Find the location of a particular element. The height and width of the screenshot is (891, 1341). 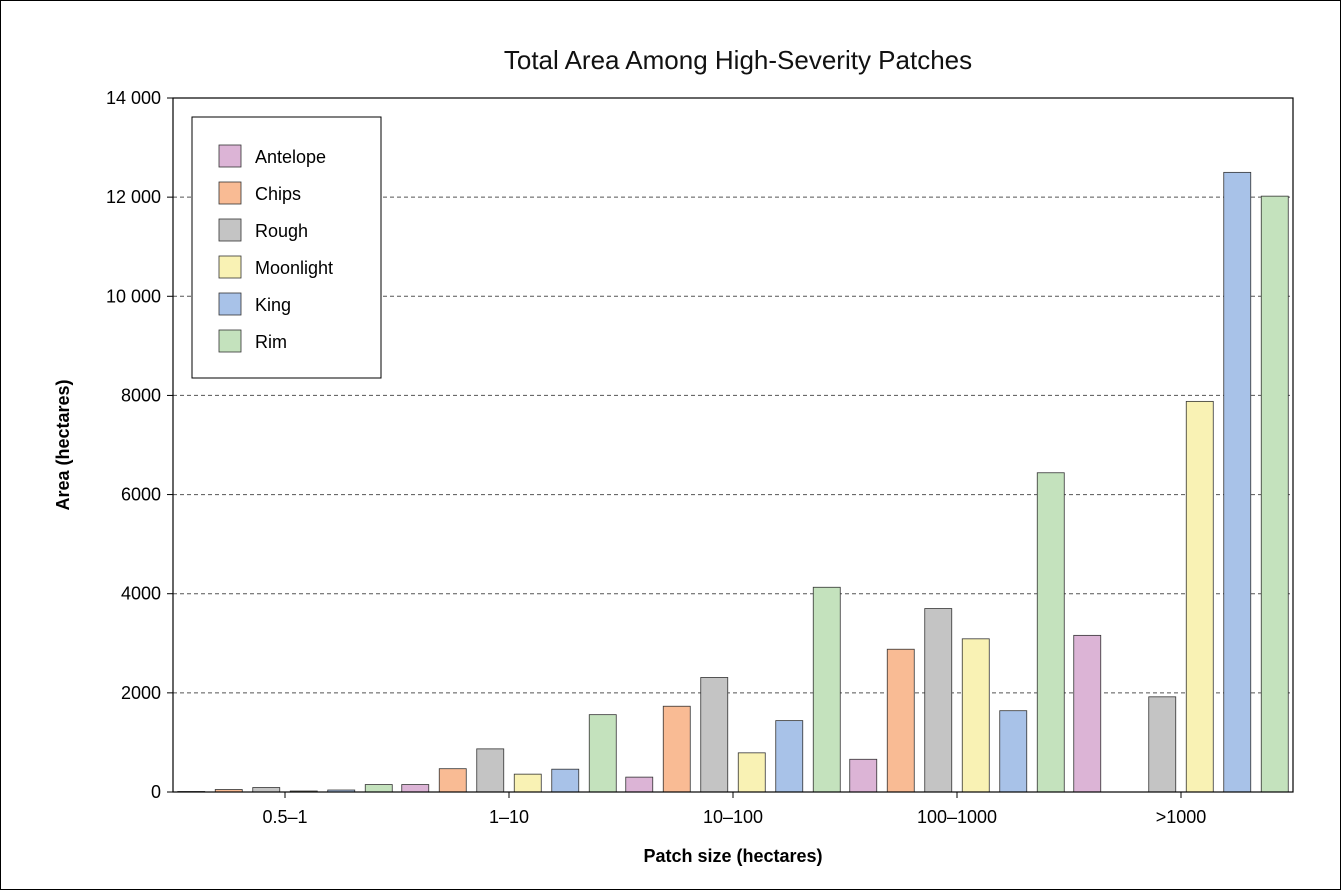

y-tick-label: 14 000 is located at coordinates (133, 98).